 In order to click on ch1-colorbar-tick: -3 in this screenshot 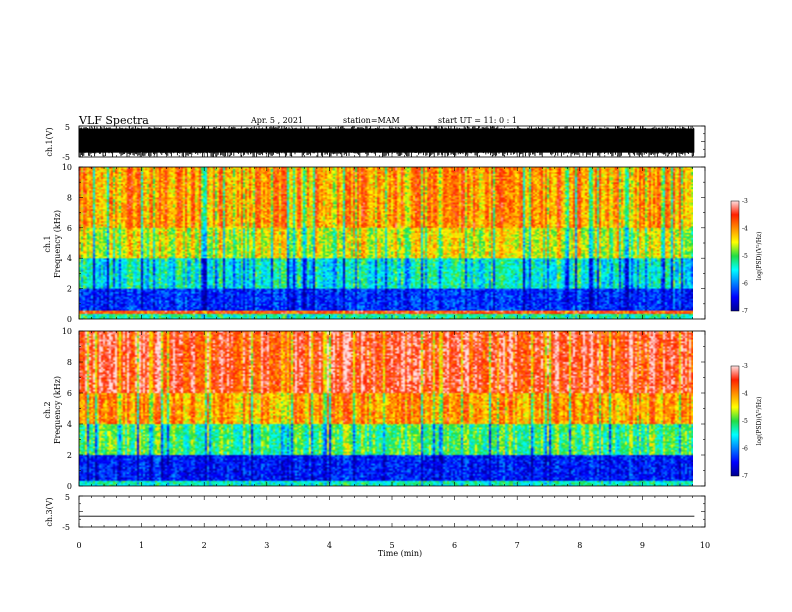, I will do `click(745, 201)`.